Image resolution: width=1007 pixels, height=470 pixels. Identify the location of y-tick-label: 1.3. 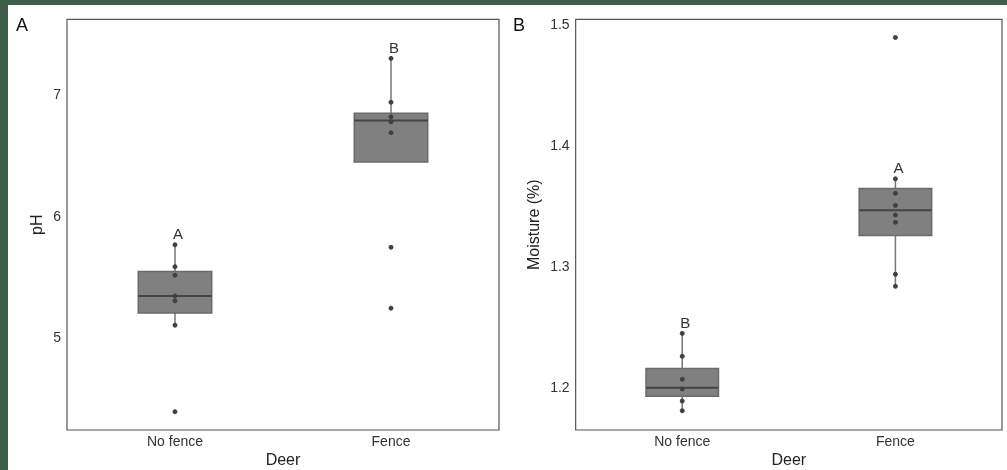
(560, 265).